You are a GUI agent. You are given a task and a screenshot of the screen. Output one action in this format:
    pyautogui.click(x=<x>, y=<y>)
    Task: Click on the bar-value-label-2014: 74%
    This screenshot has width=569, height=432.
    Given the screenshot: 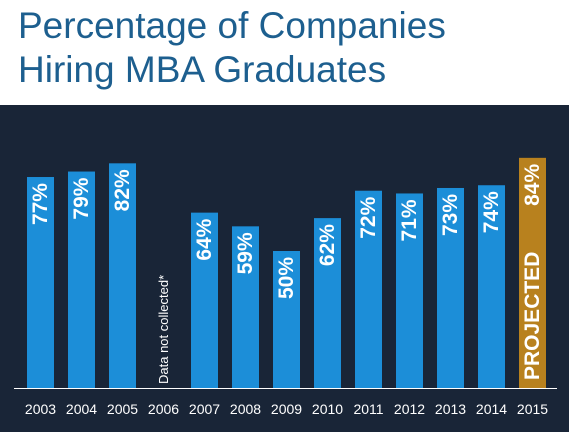 What is the action you would take?
    pyautogui.click(x=491, y=212)
    